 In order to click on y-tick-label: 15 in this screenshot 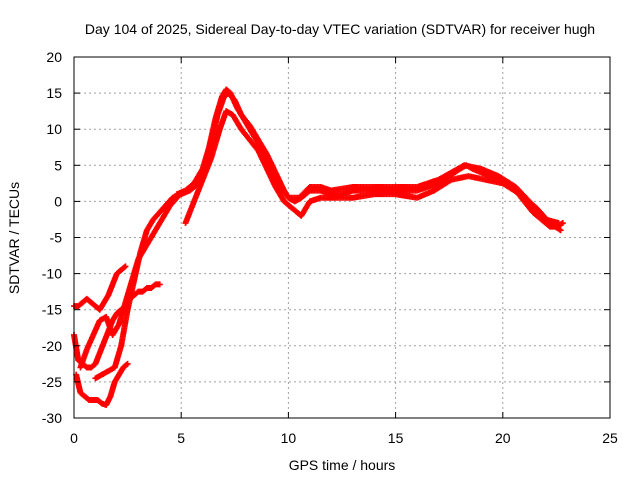, I will do `click(54, 93)`.